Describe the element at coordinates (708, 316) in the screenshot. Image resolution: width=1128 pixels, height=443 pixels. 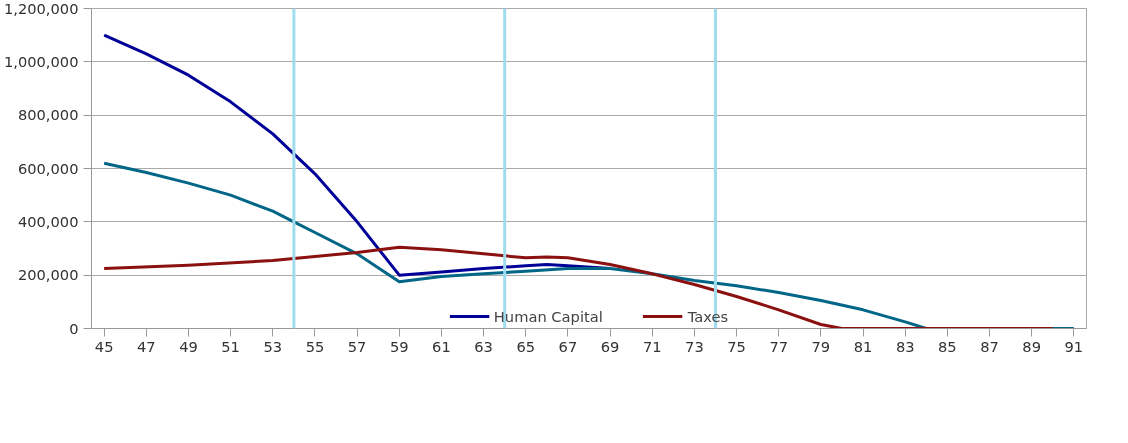
I see `legend-label: Taxes` at that location.